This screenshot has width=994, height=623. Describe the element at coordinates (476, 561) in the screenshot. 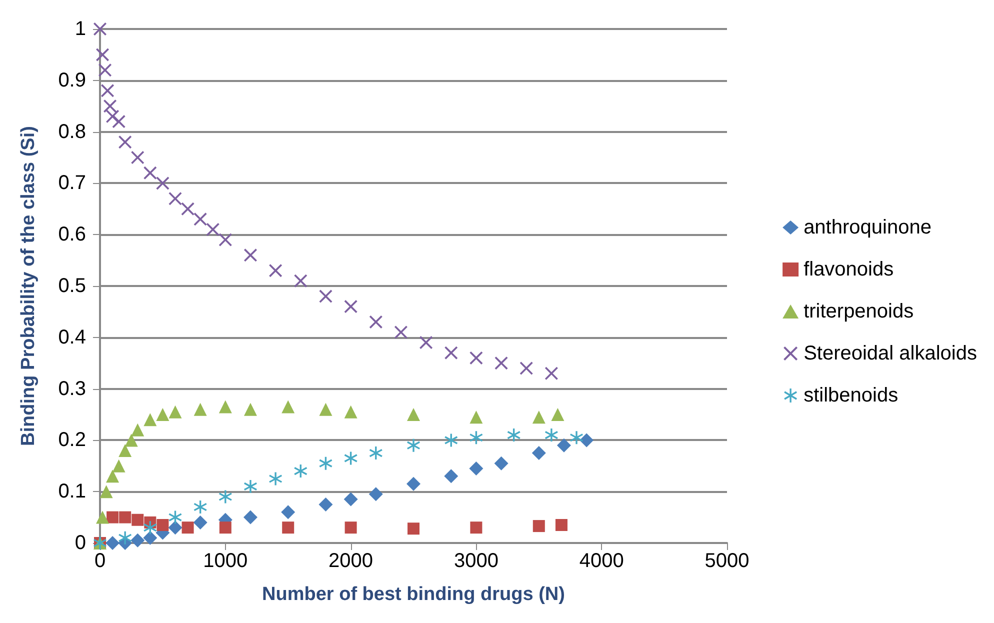

I see `x-tick-label: 3000` at that location.